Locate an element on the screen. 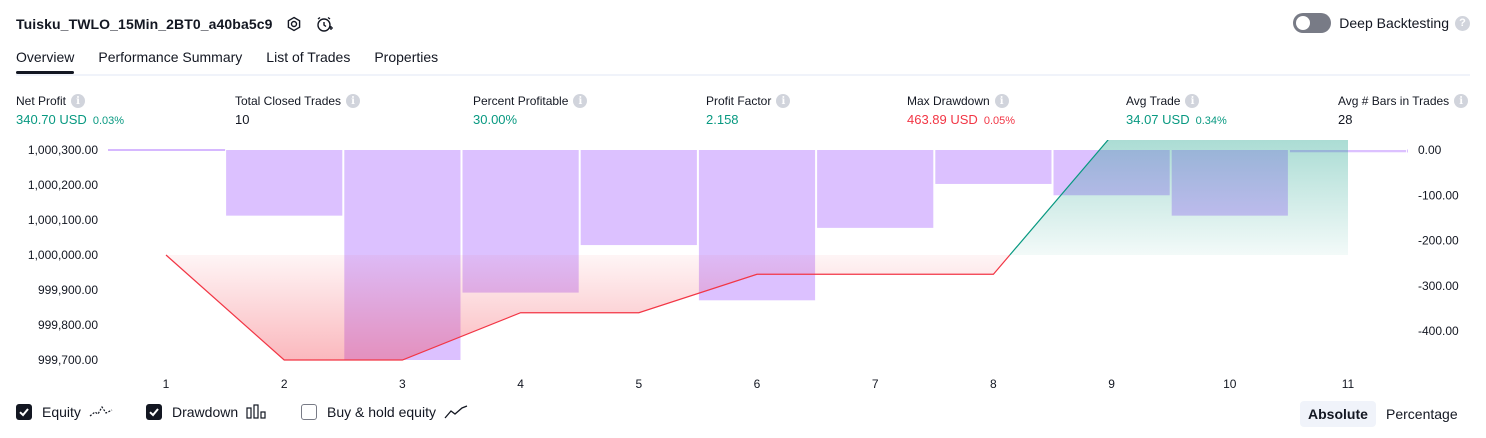  strategy-title: Tuisku_TWLO_15Min_2BT0_a40ba5c9 is located at coordinates (144, 24).